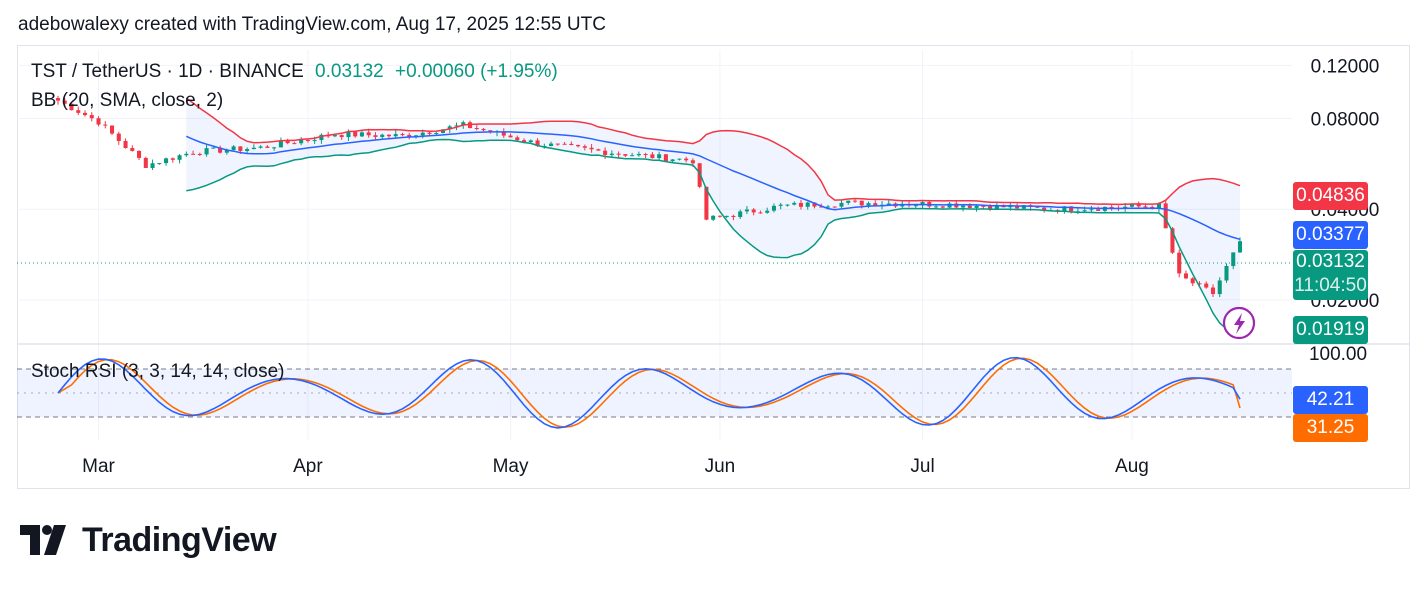  I want to click on bb-upper-label: 0.04836, so click(1330, 196).